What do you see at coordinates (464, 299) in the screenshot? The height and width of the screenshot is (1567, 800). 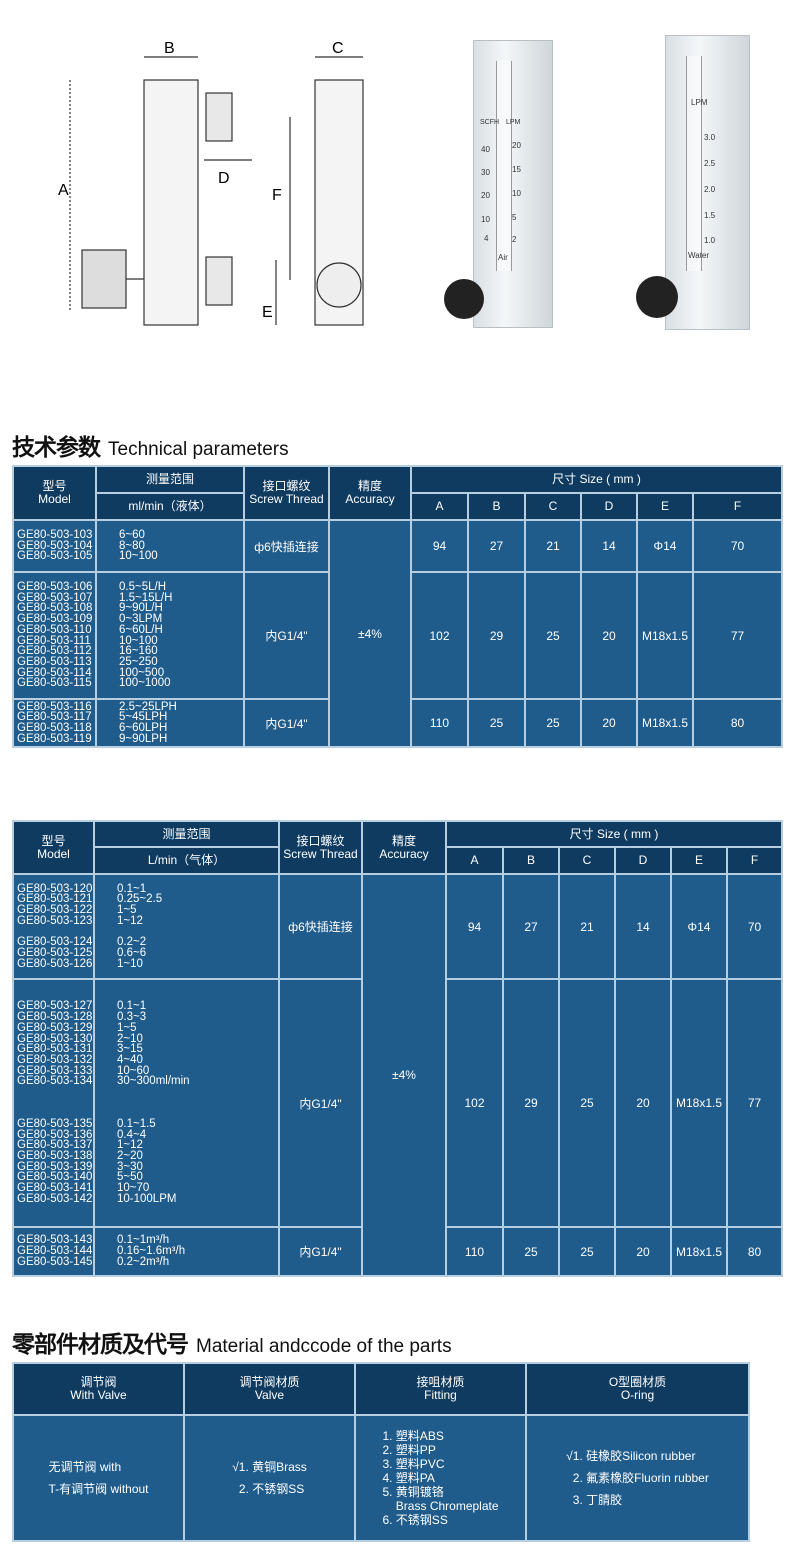 I see `valve-knob` at bounding box center [464, 299].